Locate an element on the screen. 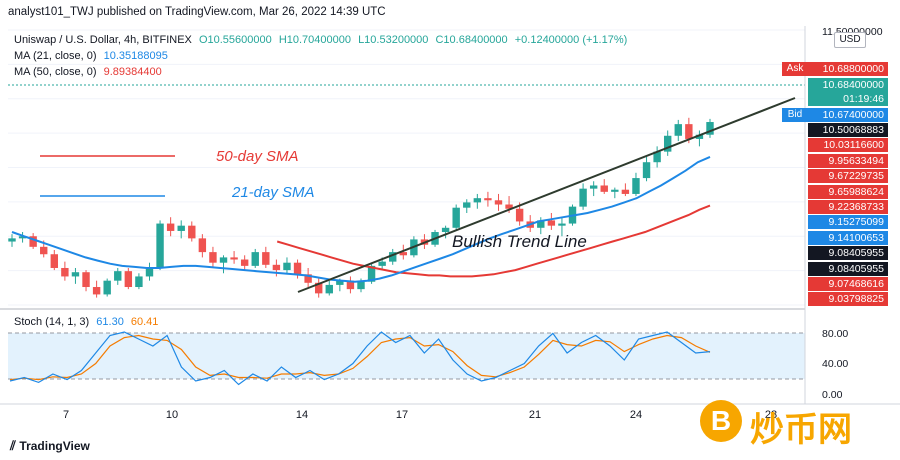  legend-stoch-k: 61.30 is located at coordinates (110, 322).